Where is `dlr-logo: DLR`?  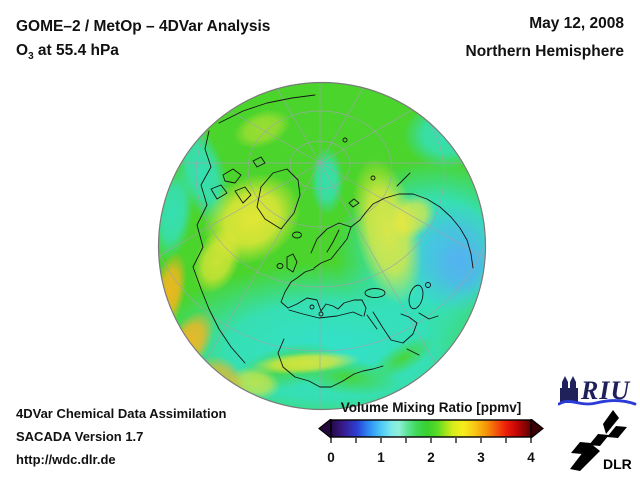
dlr-logo: DLR is located at coordinates (601, 441).